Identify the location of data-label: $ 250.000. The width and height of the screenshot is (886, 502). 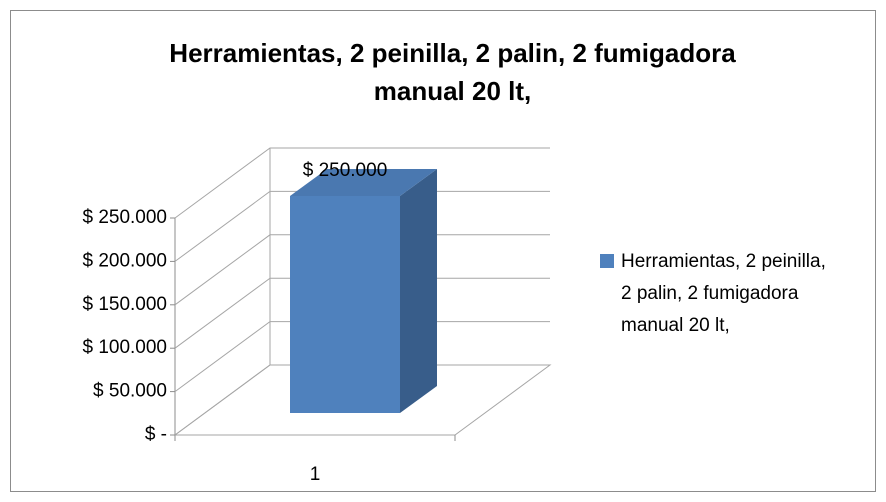
(345, 170).